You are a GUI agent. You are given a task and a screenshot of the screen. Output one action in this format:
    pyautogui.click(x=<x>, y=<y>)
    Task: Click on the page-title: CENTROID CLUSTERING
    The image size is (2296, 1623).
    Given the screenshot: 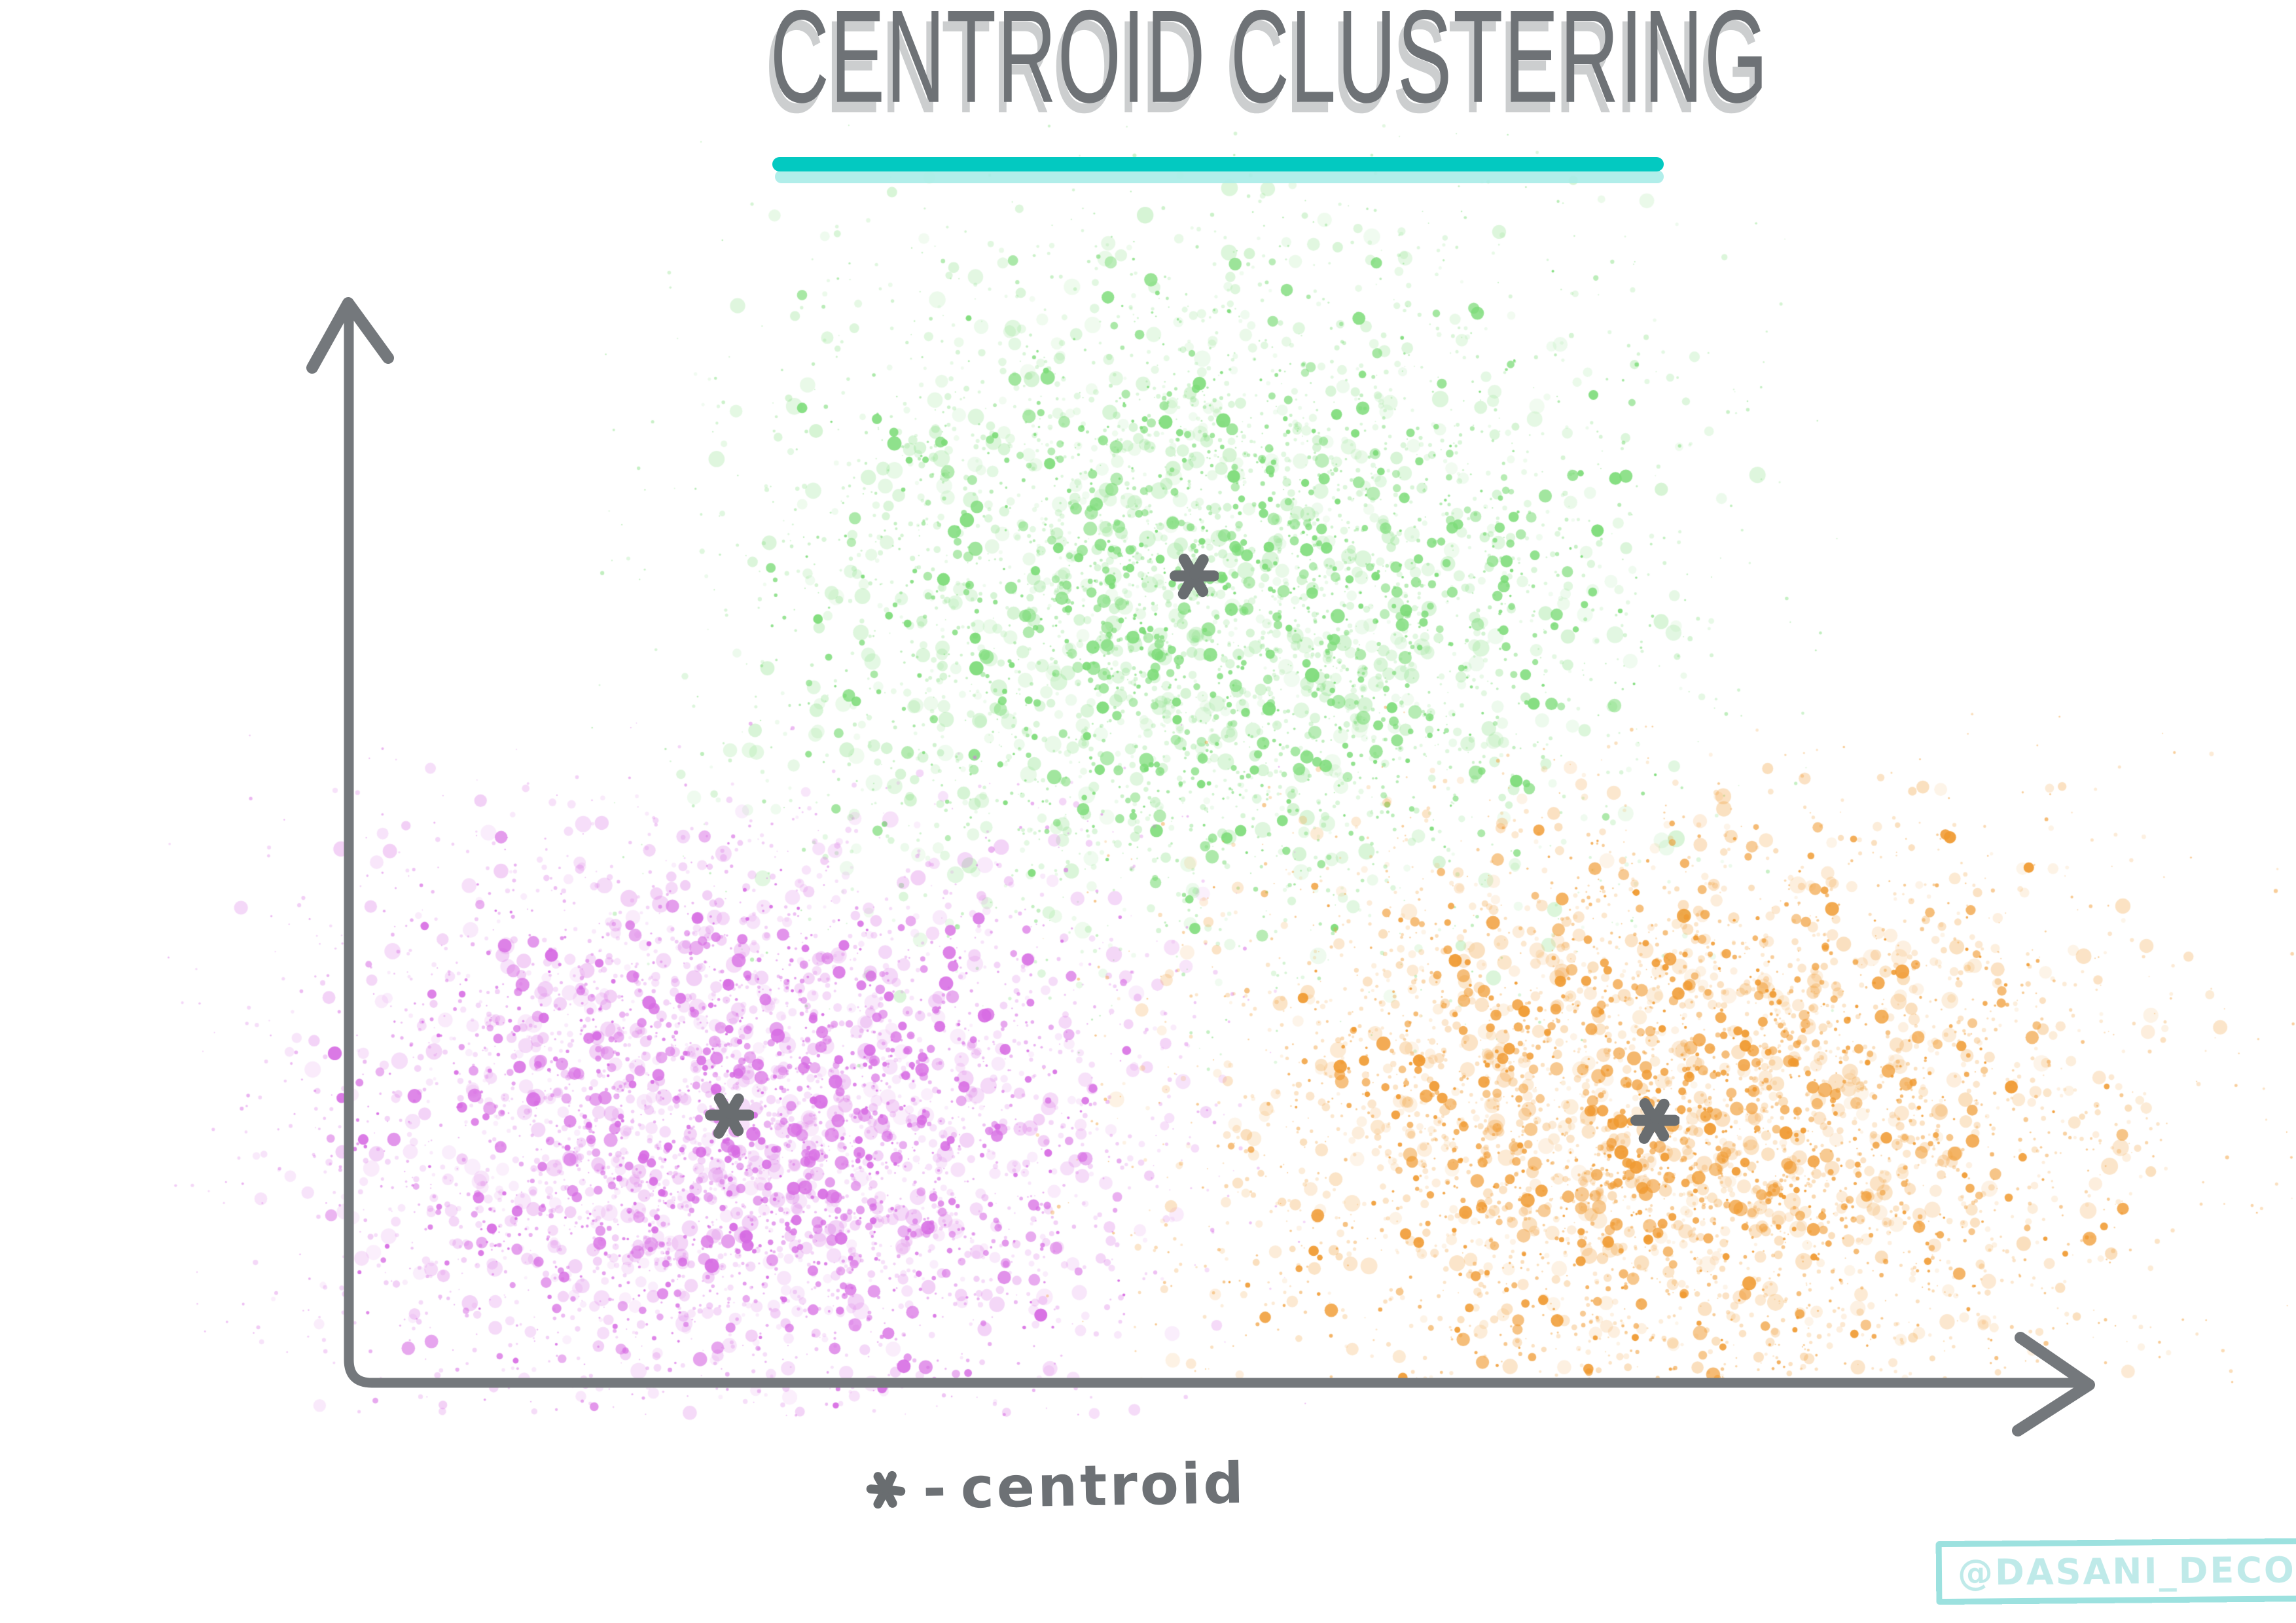 What is the action you would take?
    pyautogui.click(x=1269, y=65)
    